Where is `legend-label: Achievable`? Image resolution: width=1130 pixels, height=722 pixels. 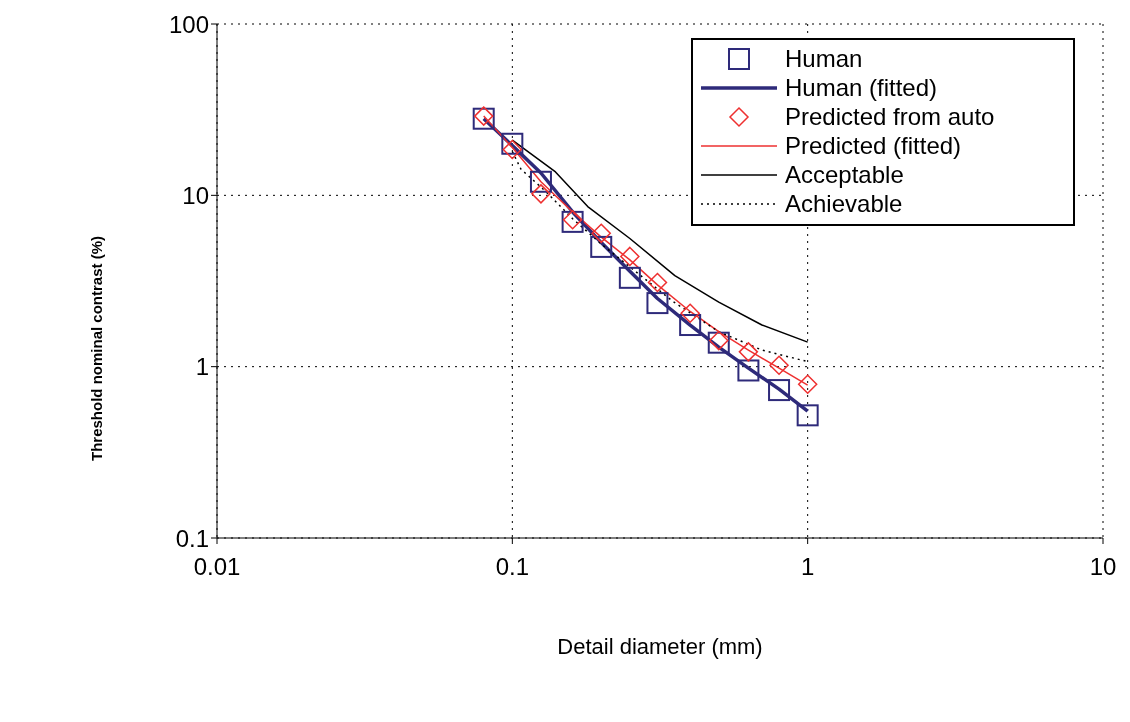
legend-label: Achievable is located at coordinates (844, 203).